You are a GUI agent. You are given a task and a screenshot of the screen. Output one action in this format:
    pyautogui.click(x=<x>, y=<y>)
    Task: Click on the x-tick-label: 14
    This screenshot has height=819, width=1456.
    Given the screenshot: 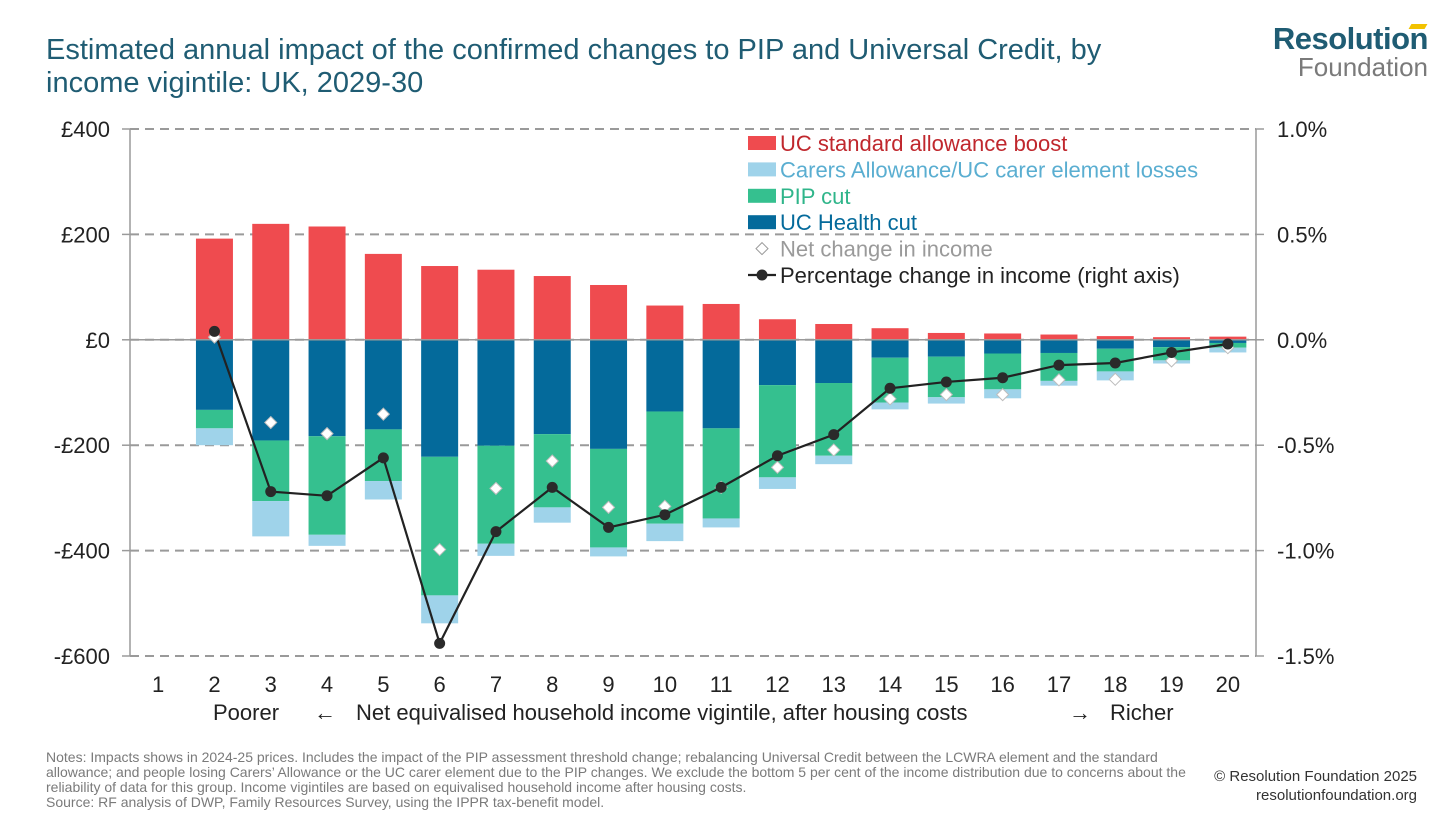 What is the action you would take?
    pyautogui.click(x=890, y=684)
    